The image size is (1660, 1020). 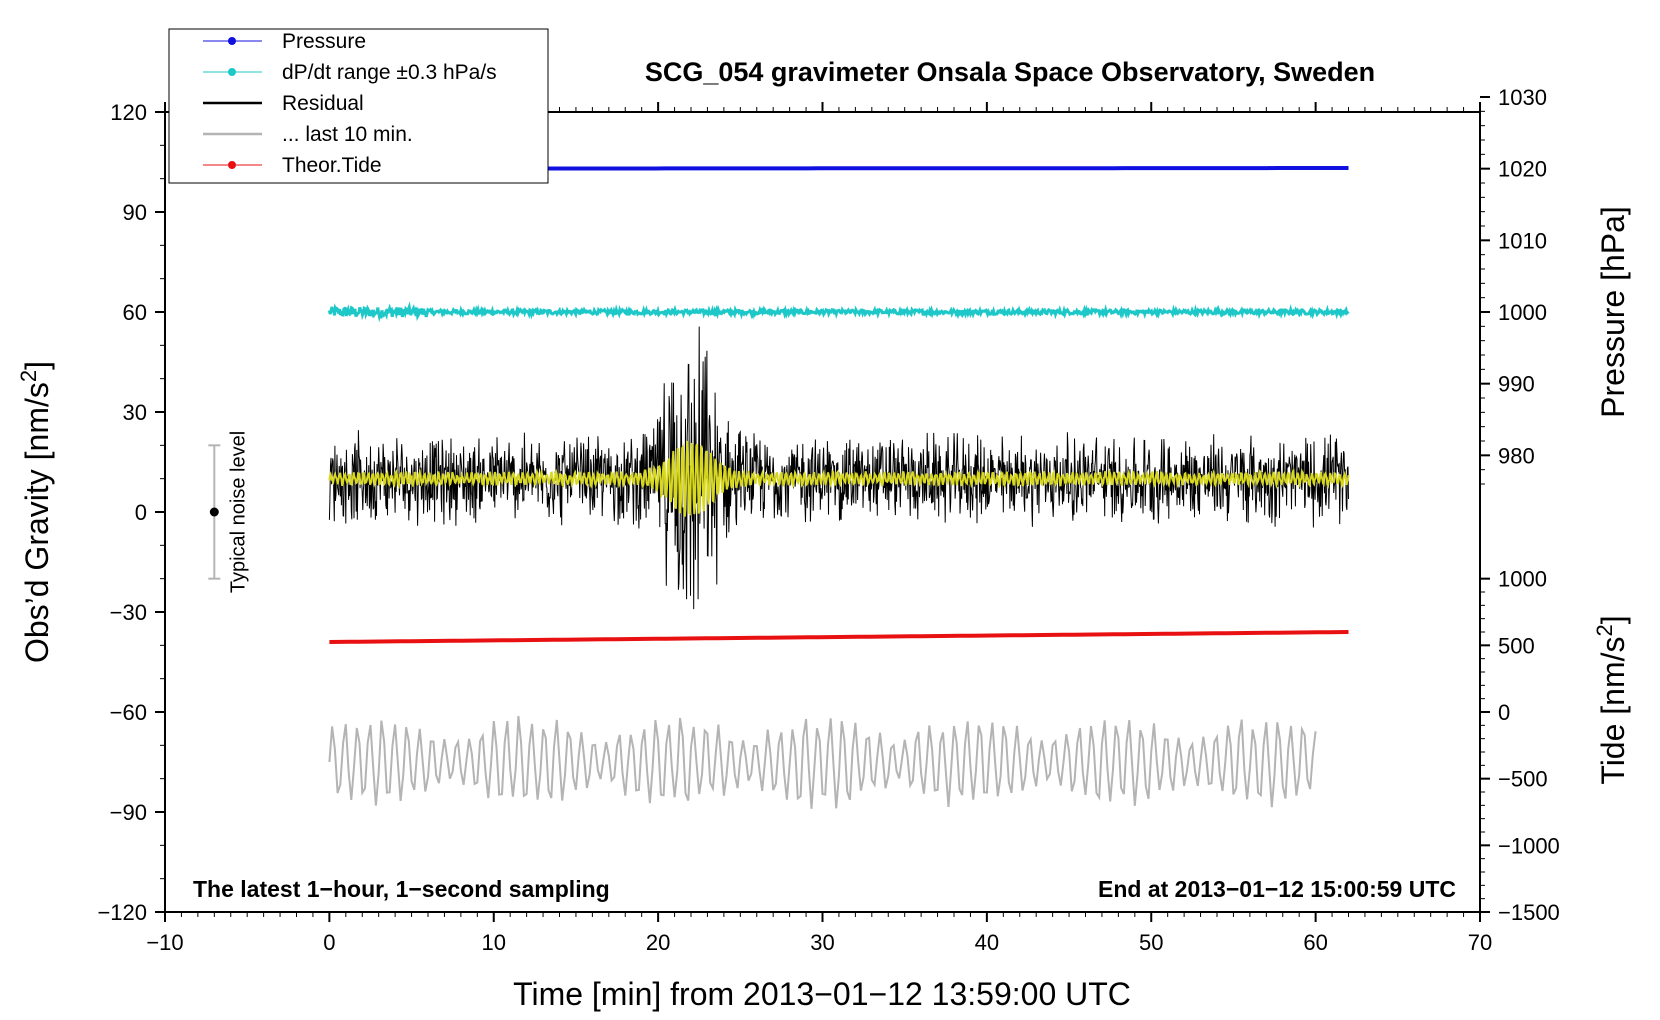 I want to click on y-axis-title-pressure: Pressure [hPa], so click(x=1613, y=312).